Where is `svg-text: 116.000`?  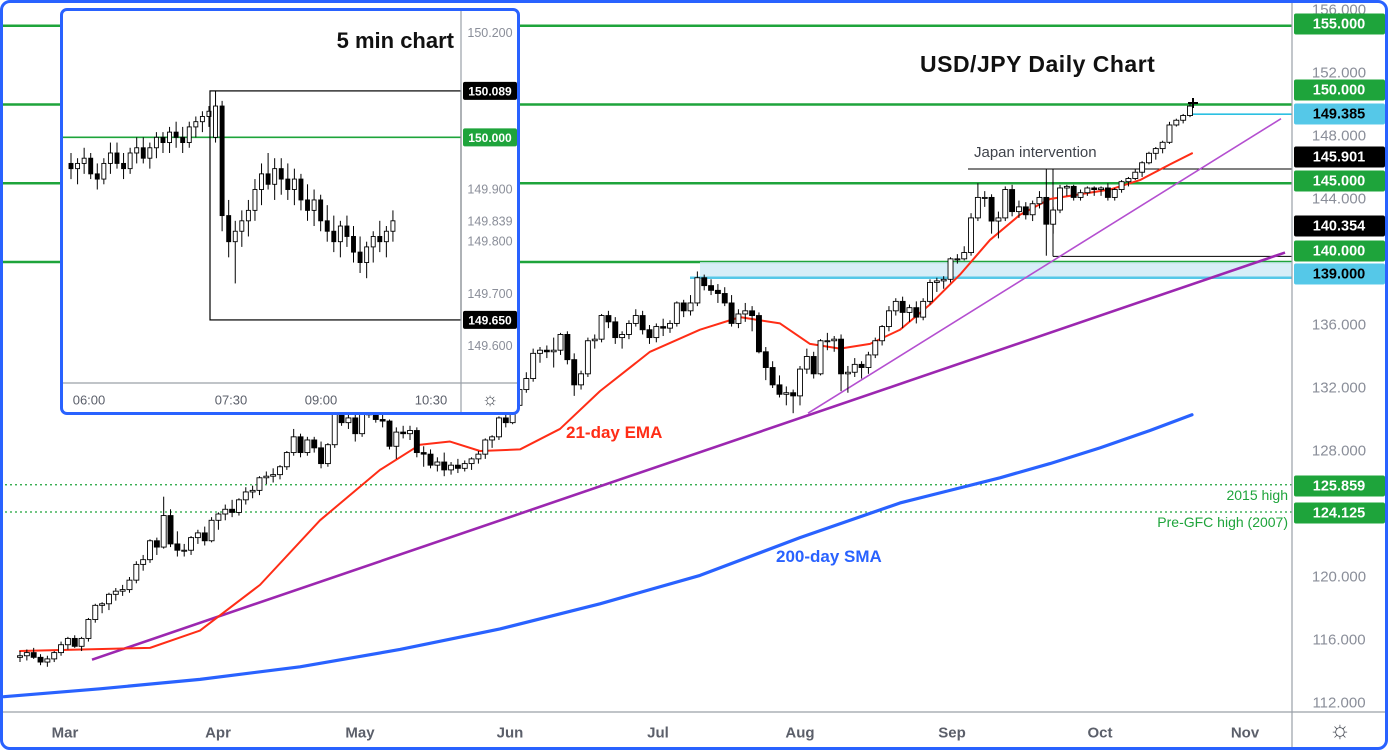 svg-text: 116.000 is located at coordinates (1338, 640).